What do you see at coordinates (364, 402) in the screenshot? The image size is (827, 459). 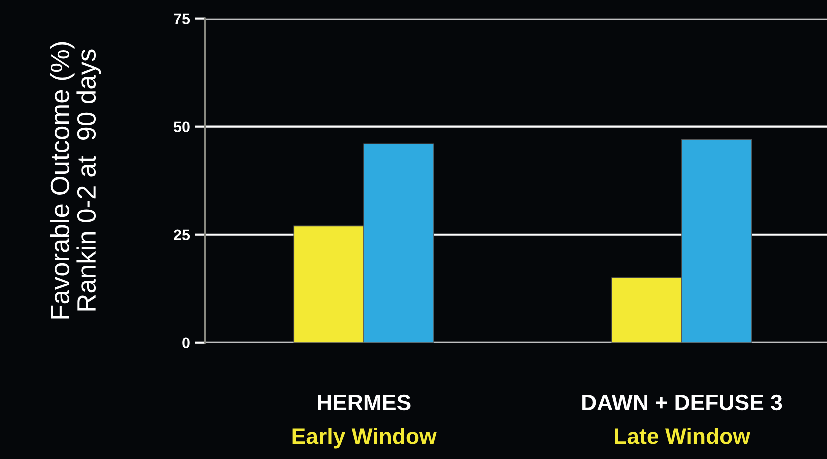 I see `x-tick-label: HERMES` at bounding box center [364, 402].